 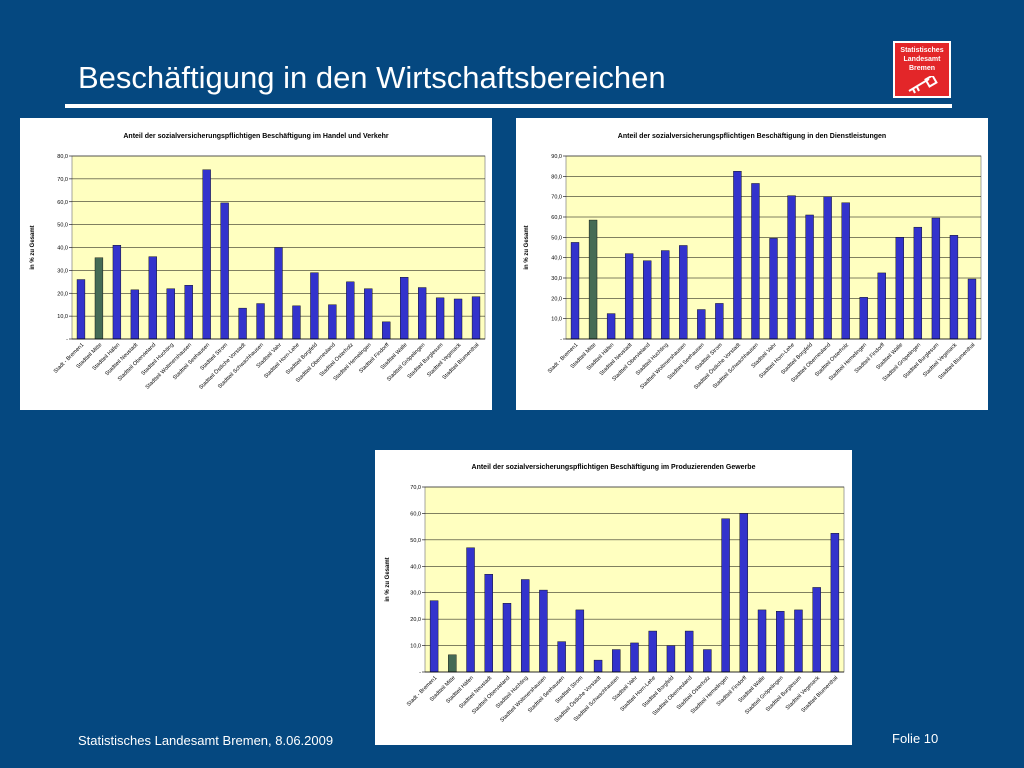 What do you see at coordinates (922, 59) in the screenshot?
I see `logo-line-2: Landesamt` at bounding box center [922, 59].